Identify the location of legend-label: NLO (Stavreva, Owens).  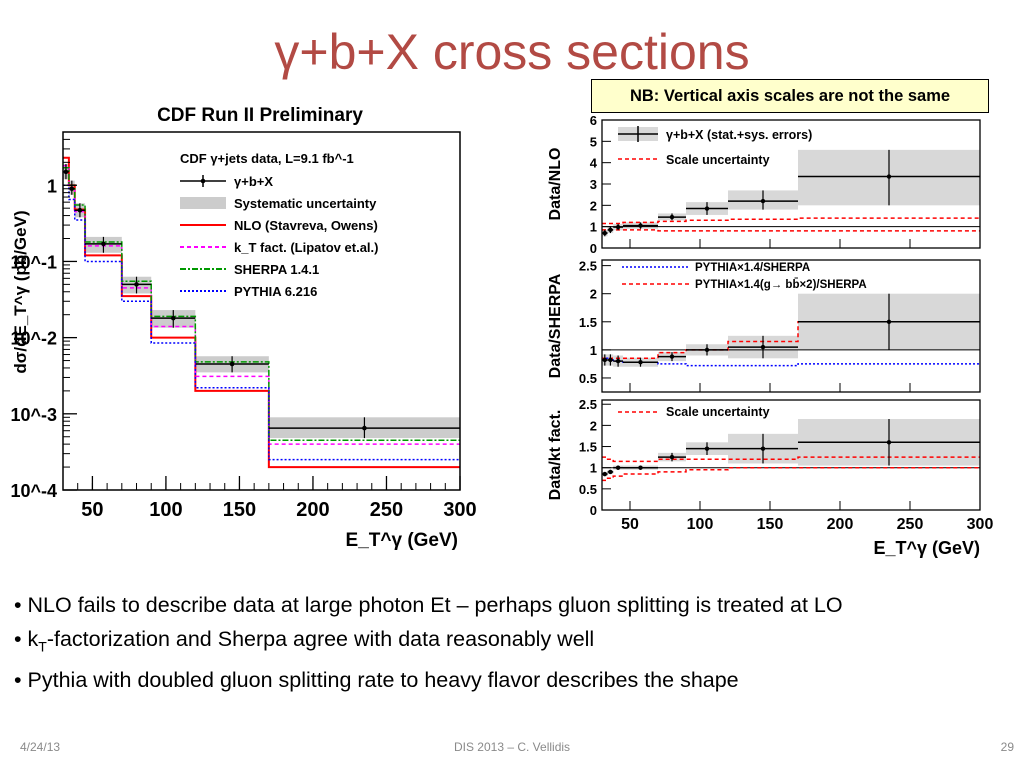
(306, 225).